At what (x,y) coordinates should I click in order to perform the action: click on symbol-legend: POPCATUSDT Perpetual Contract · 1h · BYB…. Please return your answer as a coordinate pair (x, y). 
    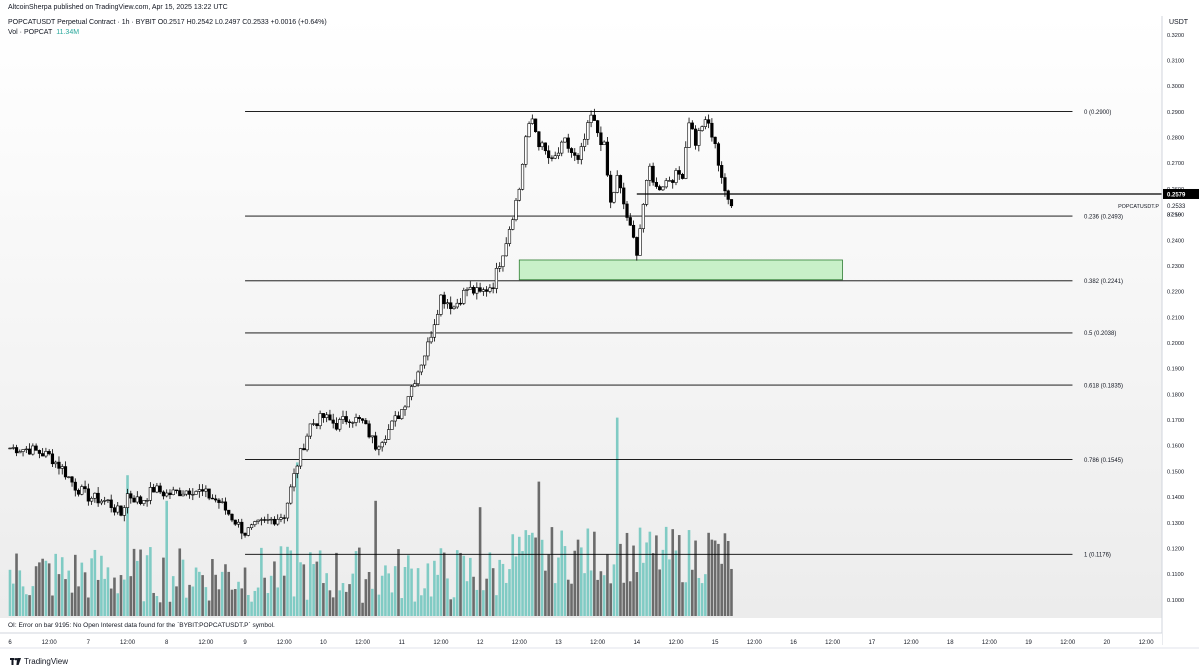
    Looking at the image, I should click on (167, 22).